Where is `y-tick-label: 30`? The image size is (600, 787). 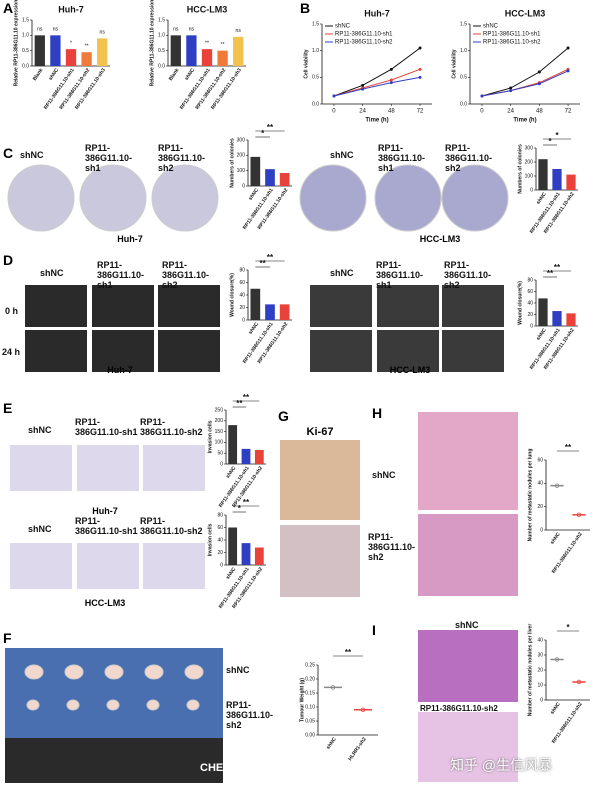
y-tick-label: 30 is located at coordinates (540, 655).